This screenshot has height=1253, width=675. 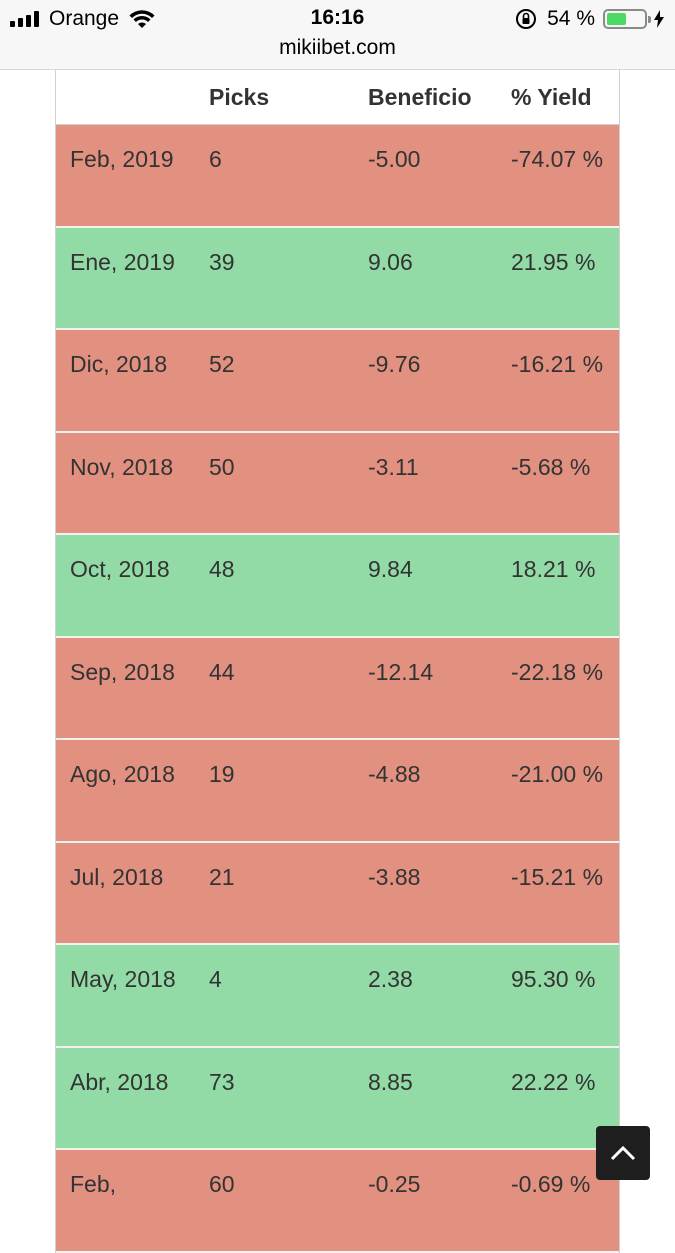 What do you see at coordinates (222, 261) in the screenshot?
I see `cell-picks: 39` at bounding box center [222, 261].